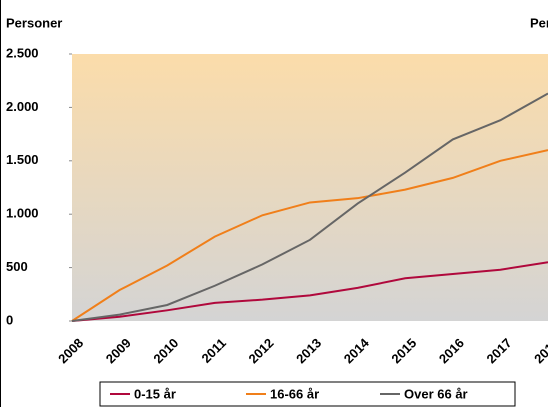 The height and width of the screenshot is (407, 548). Describe the element at coordinates (155, 393) in the screenshot. I see `legend-label: 0-15 år` at that location.